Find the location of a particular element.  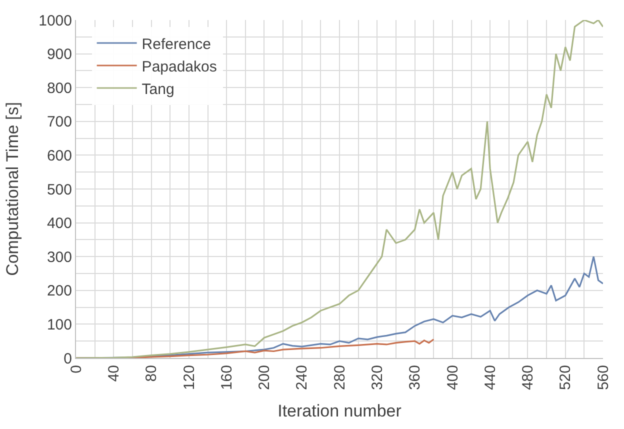

y-tick-label: 400 is located at coordinates (59, 223).